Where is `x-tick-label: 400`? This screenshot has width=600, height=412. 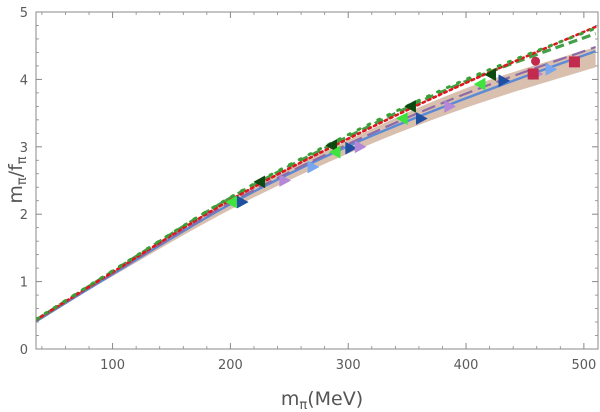
x-tick-label: 400 is located at coordinates (466, 365).